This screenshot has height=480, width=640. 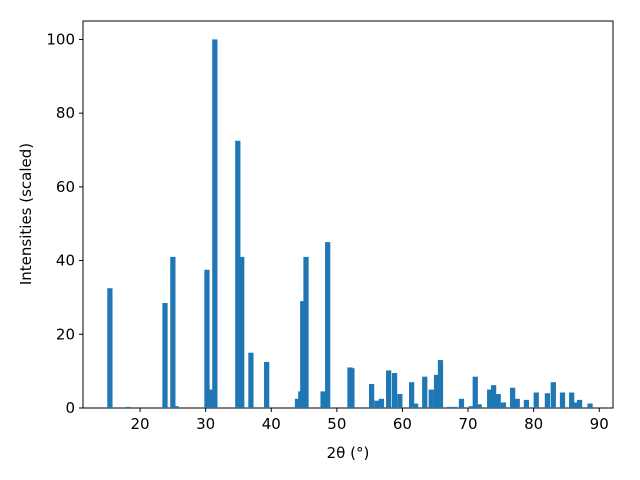 I want to click on x-tick-label: 50, so click(x=336, y=424).